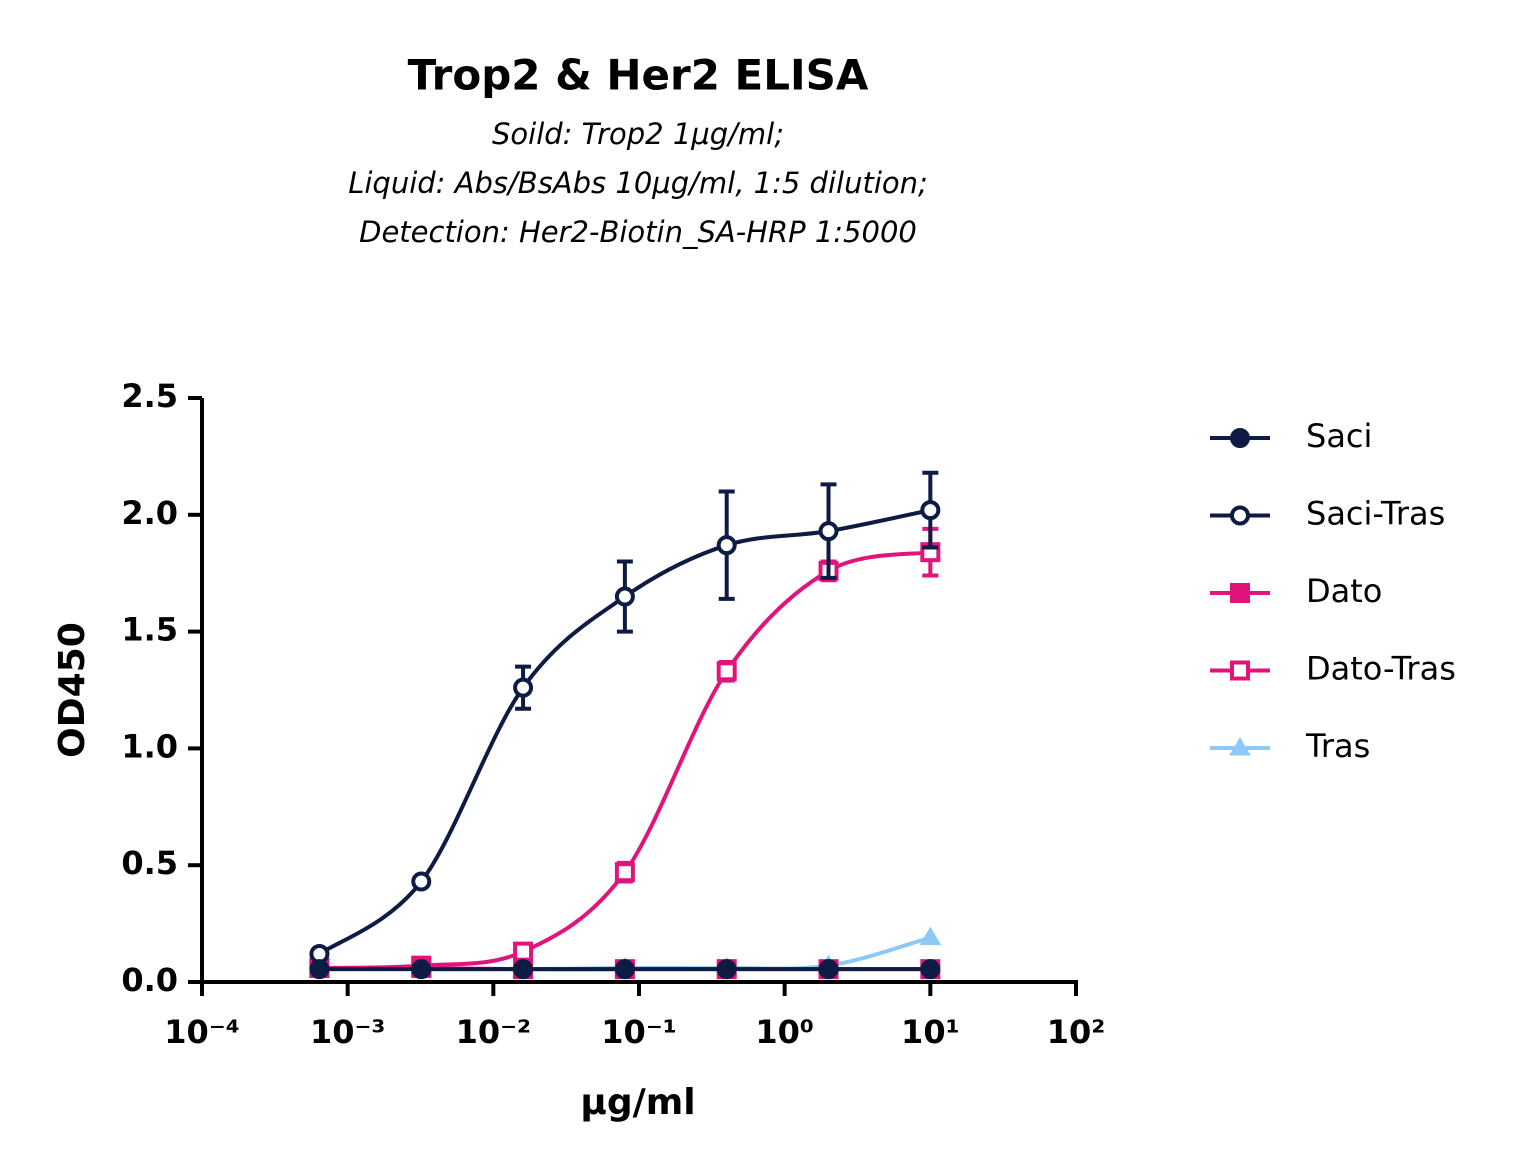 The height and width of the screenshot is (1172, 1519). What do you see at coordinates (1076, 1032) in the screenshot?
I see `x-tick-label: 10²` at bounding box center [1076, 1032].